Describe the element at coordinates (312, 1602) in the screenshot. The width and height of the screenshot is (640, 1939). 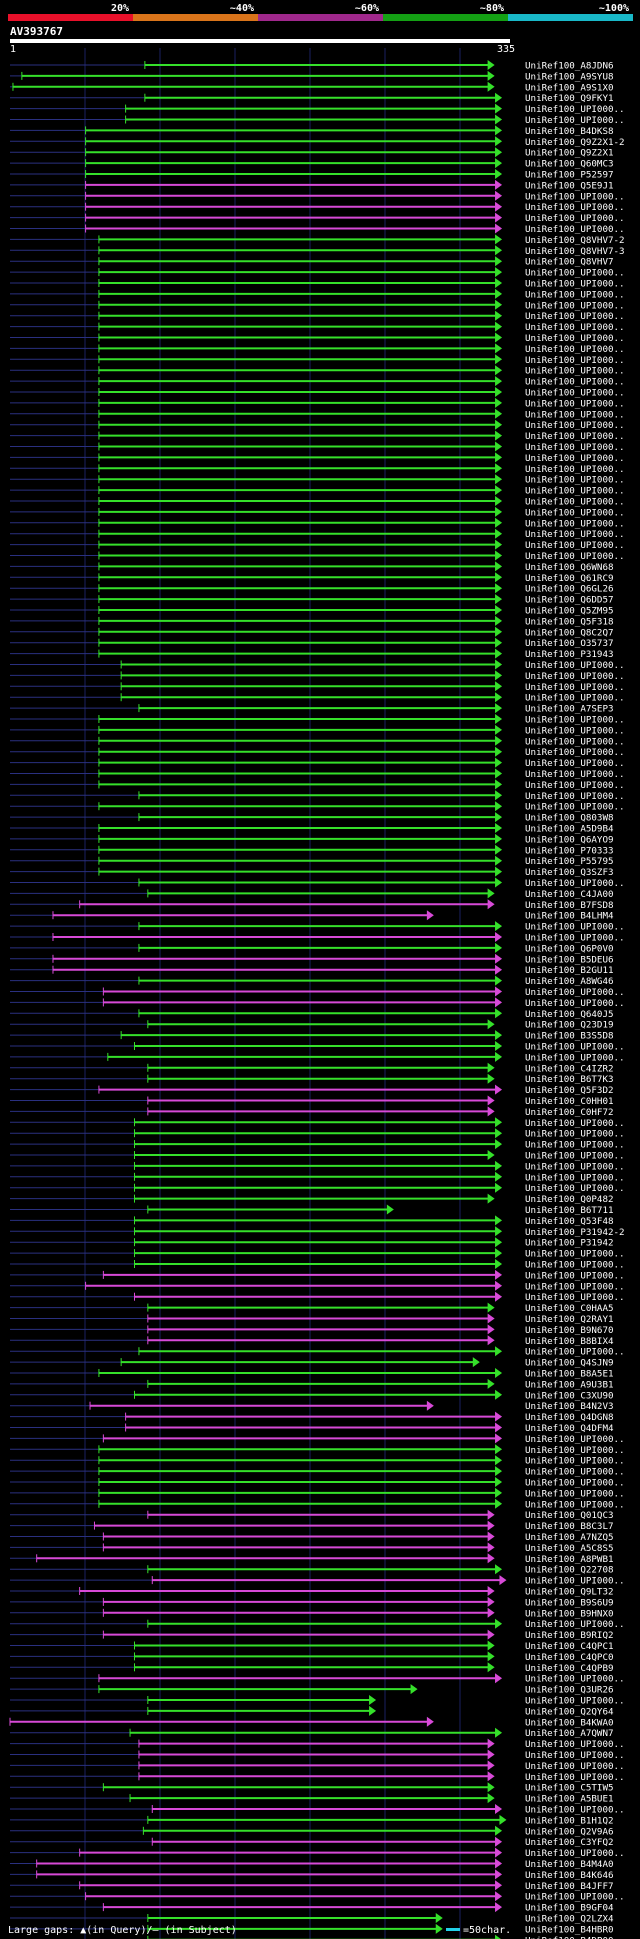
I see `hit-row: UniRef100_B9S6U9` at that location.